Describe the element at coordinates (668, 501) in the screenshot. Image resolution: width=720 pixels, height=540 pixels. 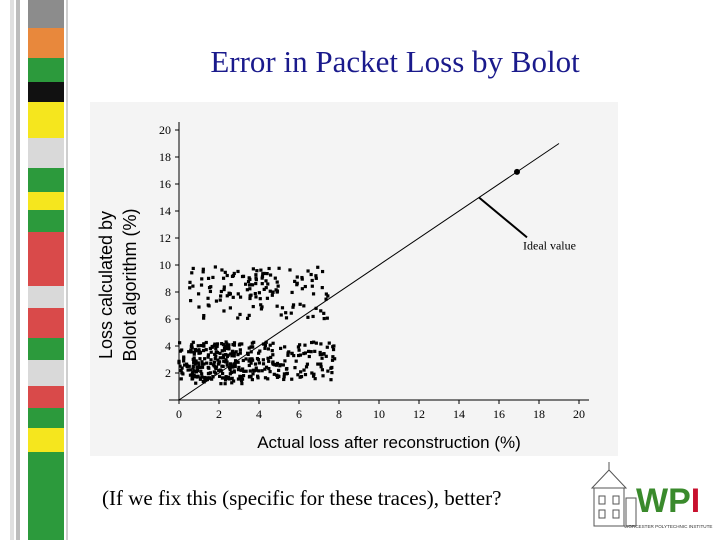
I see `wpi-logo-text: WPI` at that location.